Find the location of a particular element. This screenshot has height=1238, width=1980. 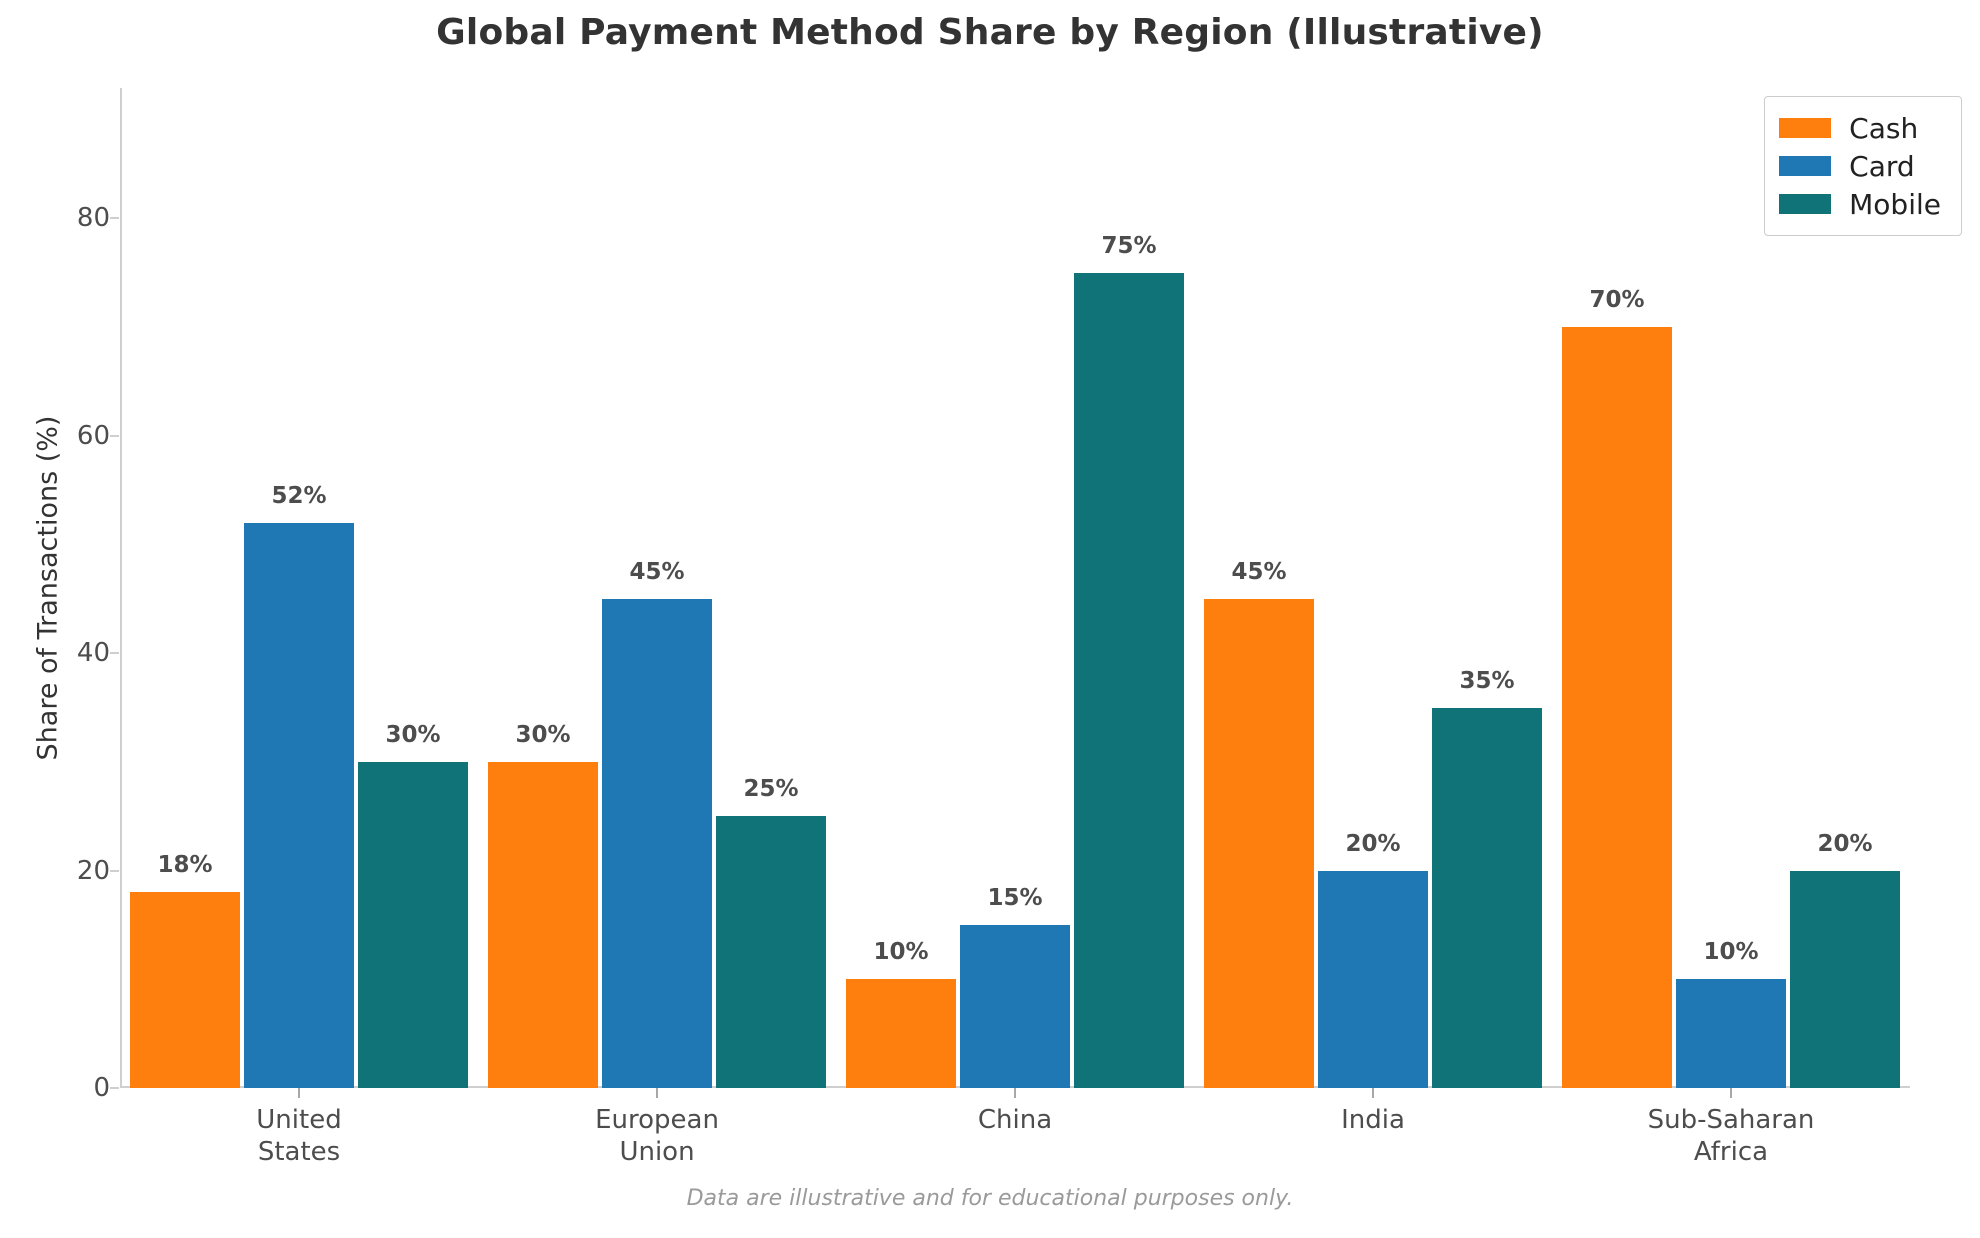

chart-legend: Cash Card Mobile is located at coordinates (1863, 166).